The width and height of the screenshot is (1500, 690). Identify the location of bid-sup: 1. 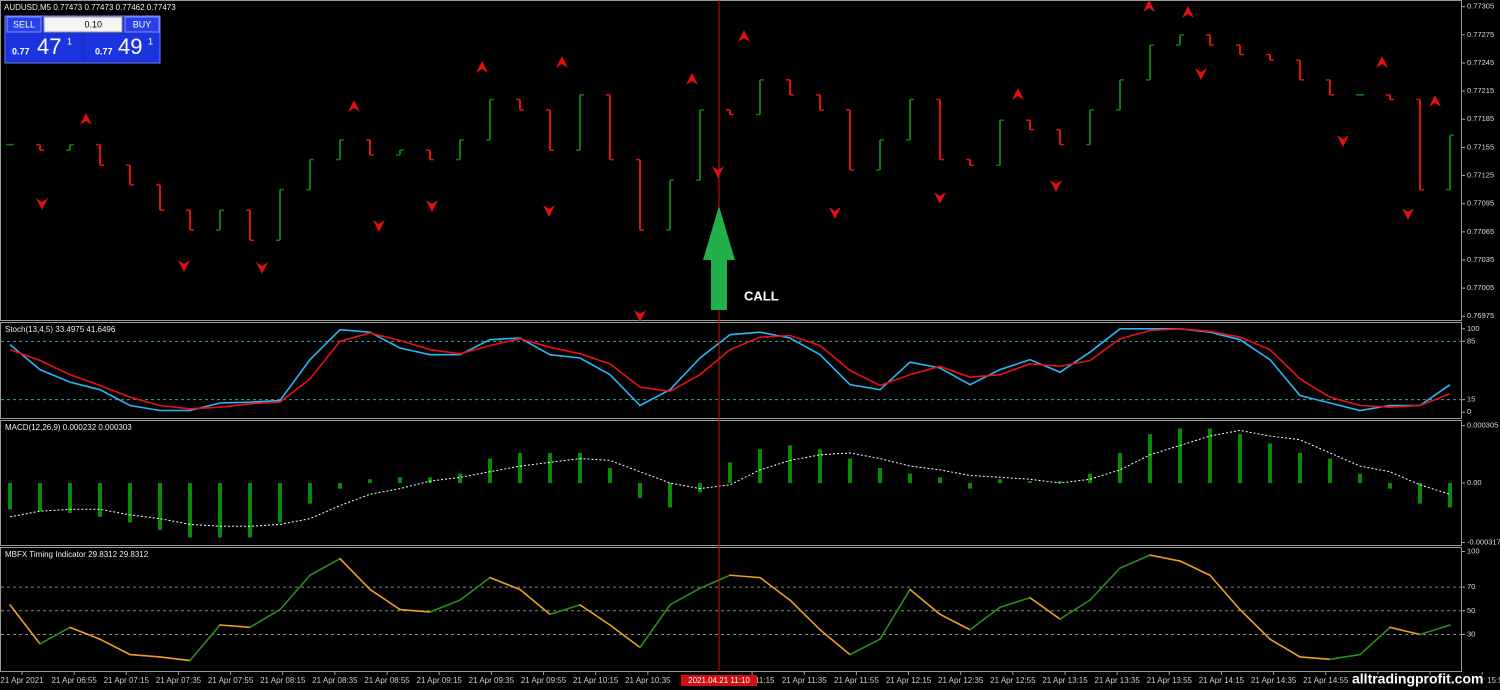
(69, 41).